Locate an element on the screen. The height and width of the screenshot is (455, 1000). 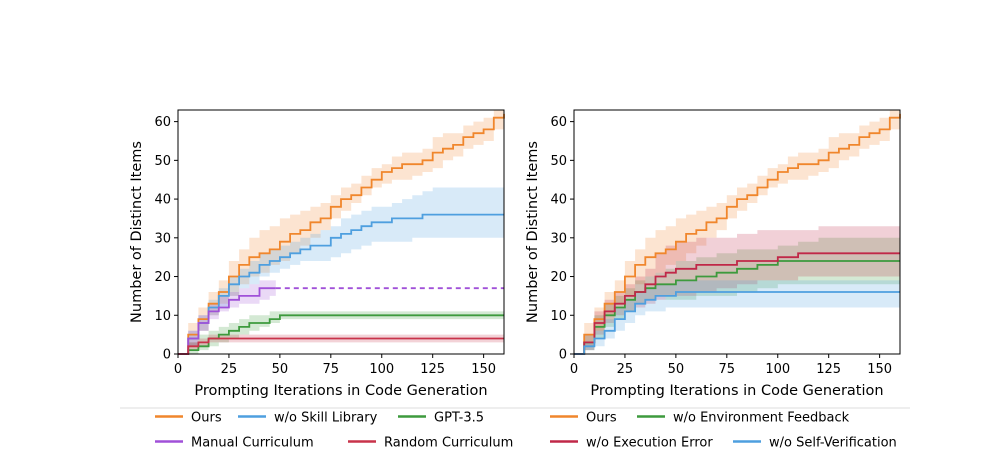
right-y-tick-label: 30 is located at coordinates (558, 238).